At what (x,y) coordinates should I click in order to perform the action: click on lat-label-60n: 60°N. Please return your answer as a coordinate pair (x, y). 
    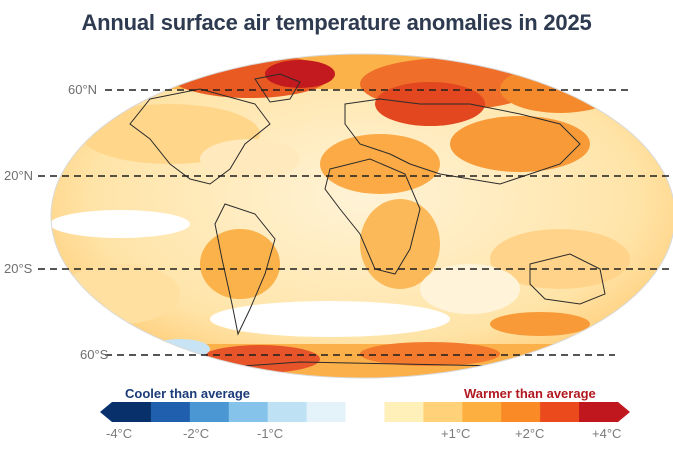
    Looking at the image, I should click on (83, 89).